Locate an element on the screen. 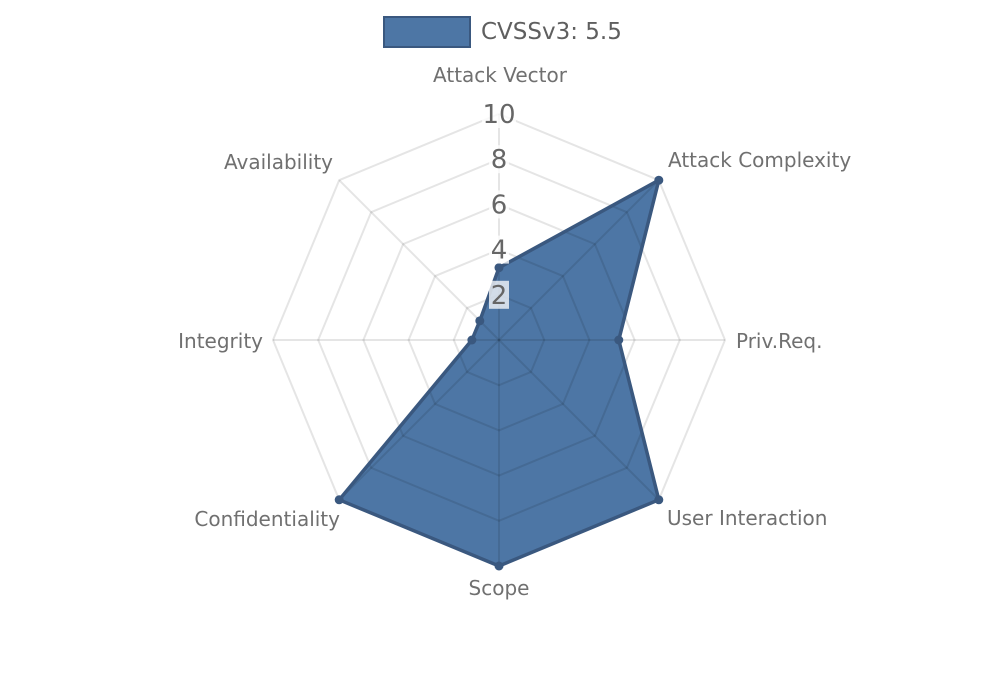 This screenshot has height=700, width=1000. tick-label-10: 10 is located at coordinates (498, 115).